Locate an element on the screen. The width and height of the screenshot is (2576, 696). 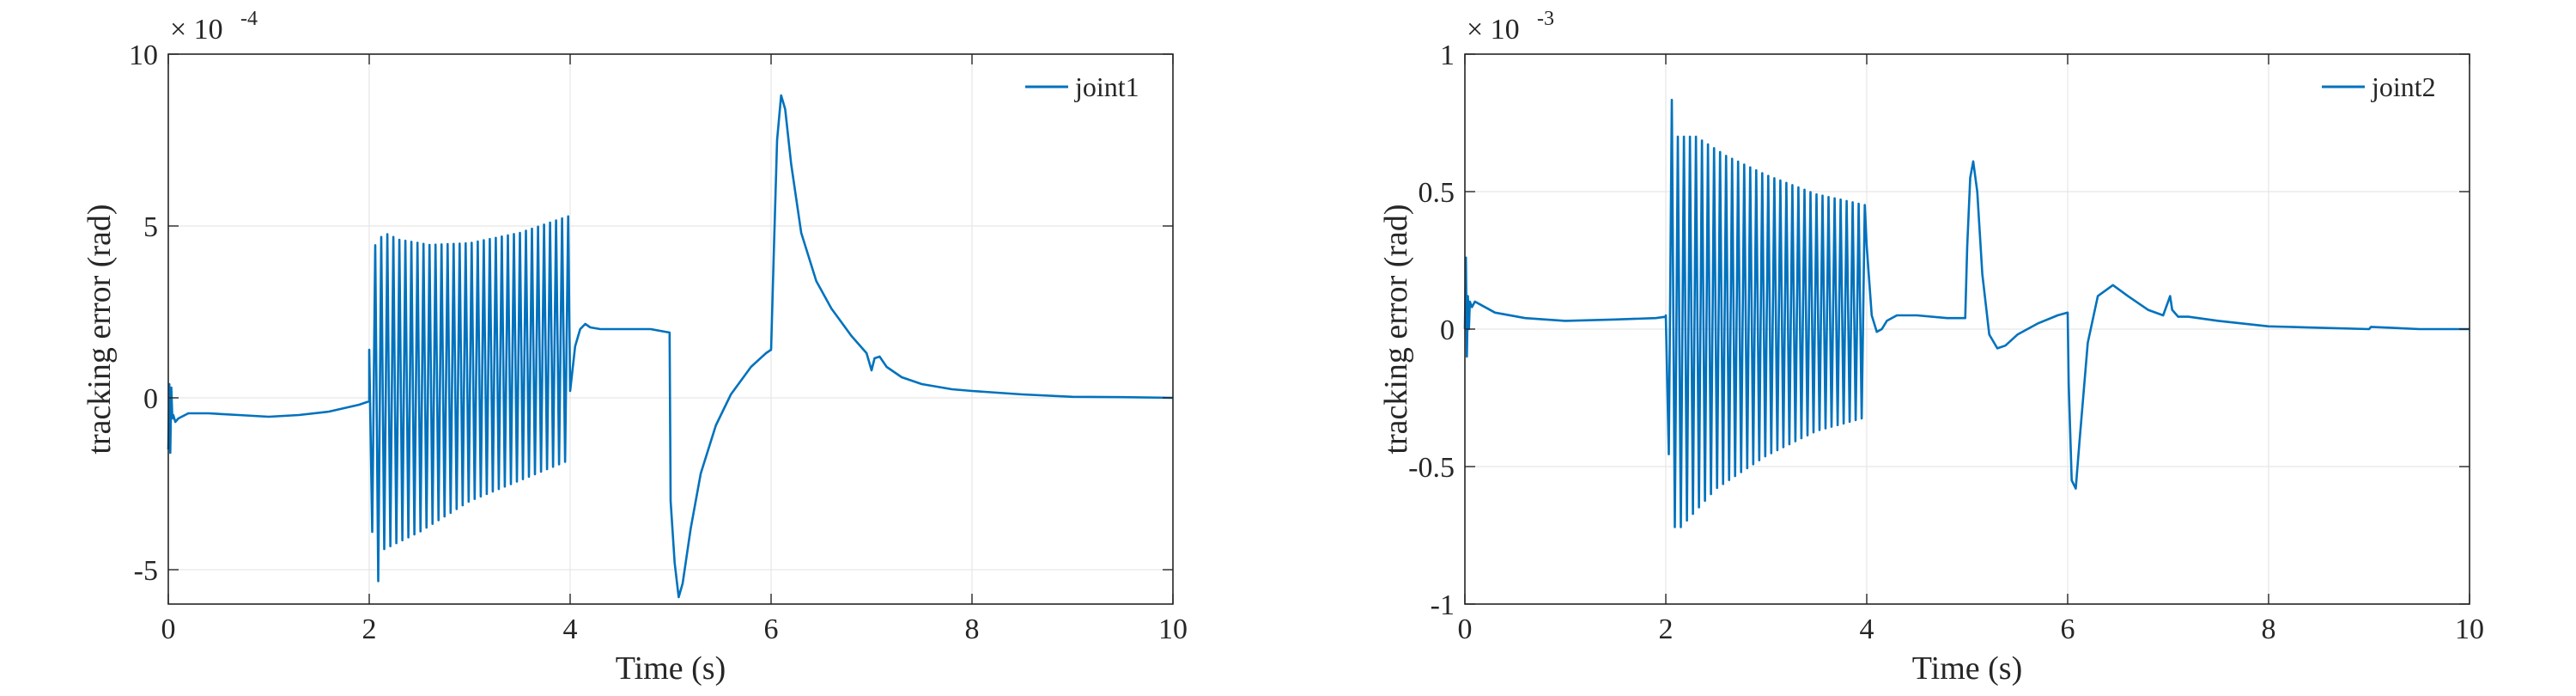
y-tick-label: 10 is located at coordinates (143, 55).